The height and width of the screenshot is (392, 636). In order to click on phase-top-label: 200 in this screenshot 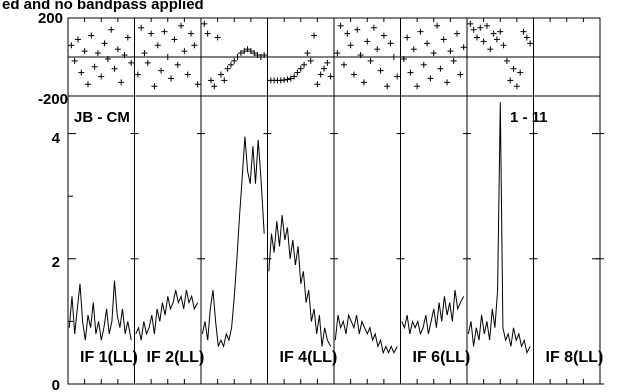, I will do `click(50, 18)`.